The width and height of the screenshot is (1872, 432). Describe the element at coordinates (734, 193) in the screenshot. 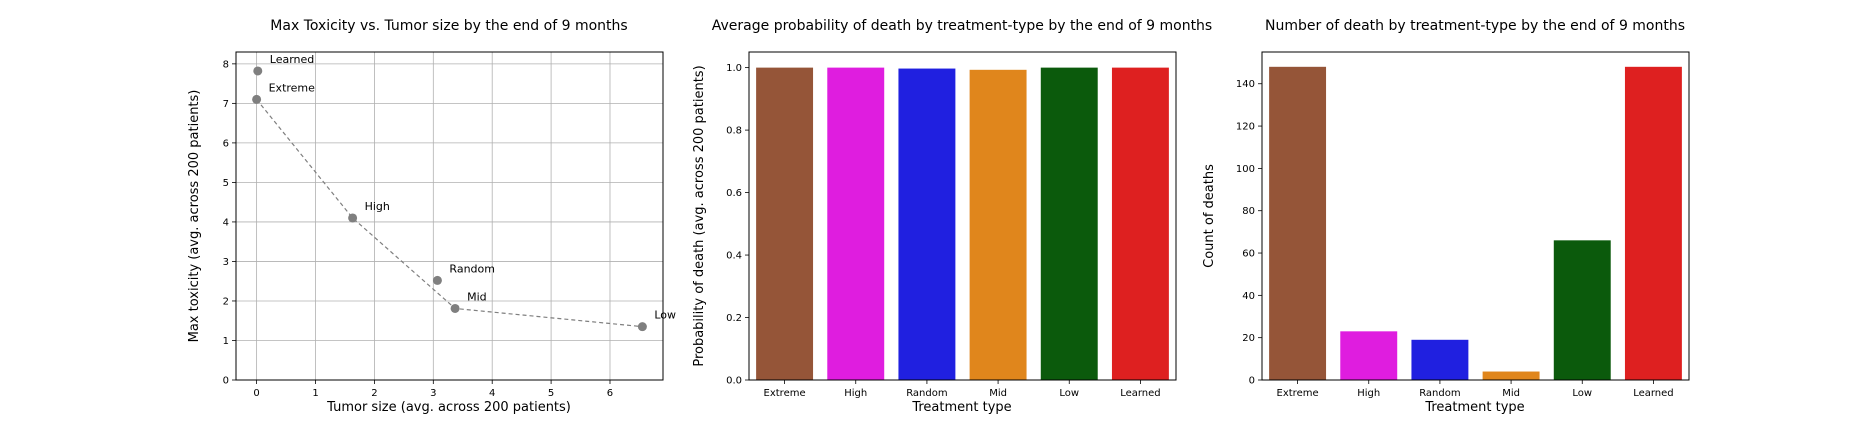

I see `y-tick-label: 0.6` at that location.